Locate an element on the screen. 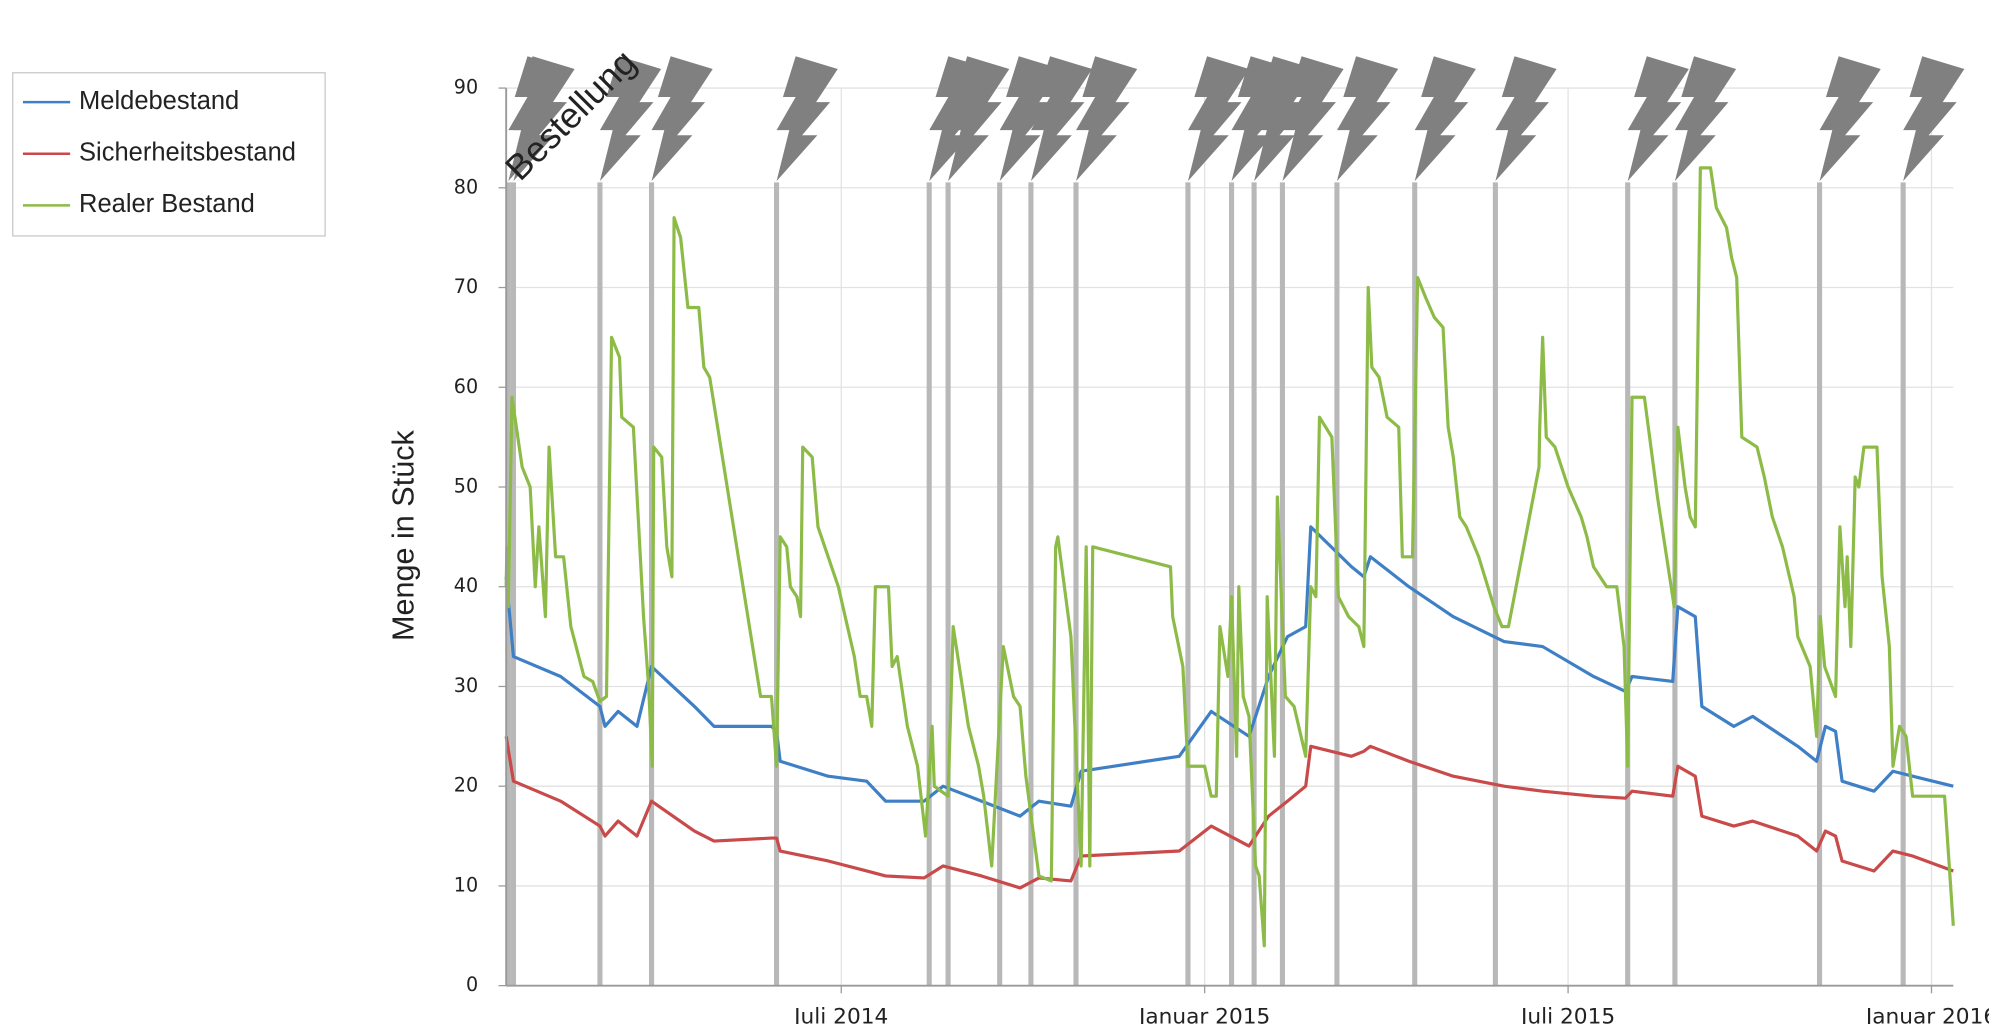 The height and width of the screenshot is (1024, 1989). legend-label: Realer Bestand is located at coordinates (167, 204).